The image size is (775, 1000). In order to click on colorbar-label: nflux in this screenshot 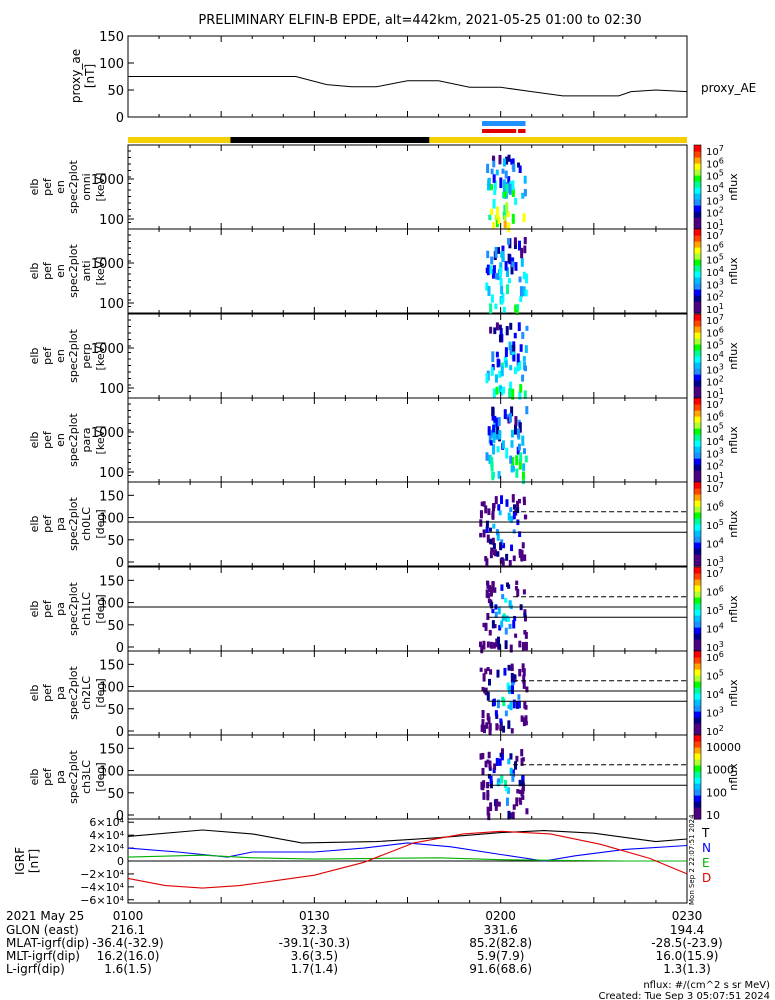, I will do `click(733, 524)`.